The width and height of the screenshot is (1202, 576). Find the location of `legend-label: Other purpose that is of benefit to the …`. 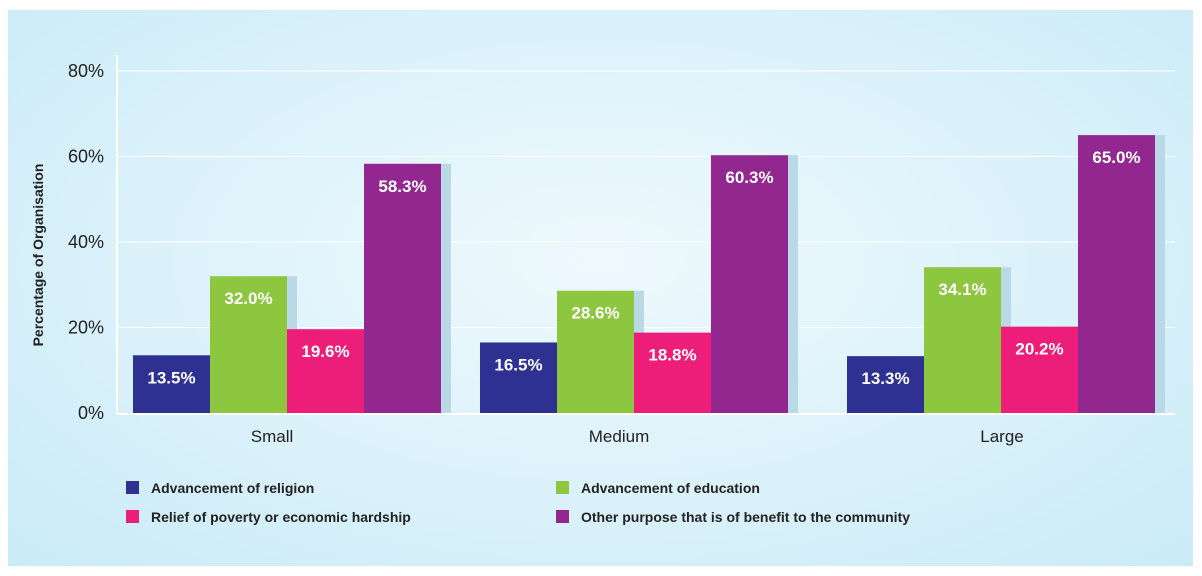

legend-label: Other purpose that is of benefit to the … is located at coordinates (745, 517).